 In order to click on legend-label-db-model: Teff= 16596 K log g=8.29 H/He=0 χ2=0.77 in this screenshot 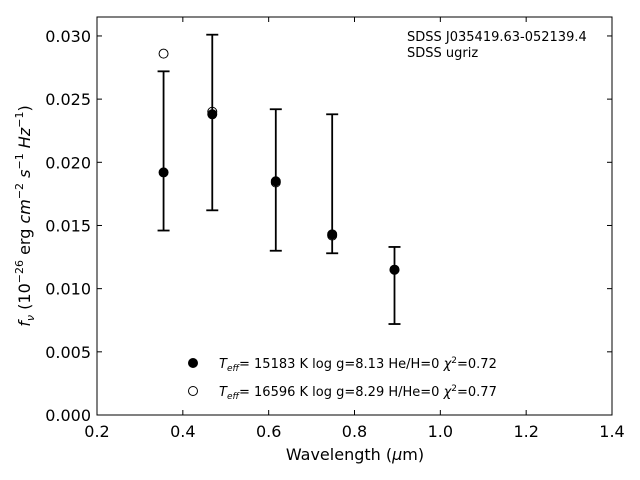, I will do `click(358, 393)`.